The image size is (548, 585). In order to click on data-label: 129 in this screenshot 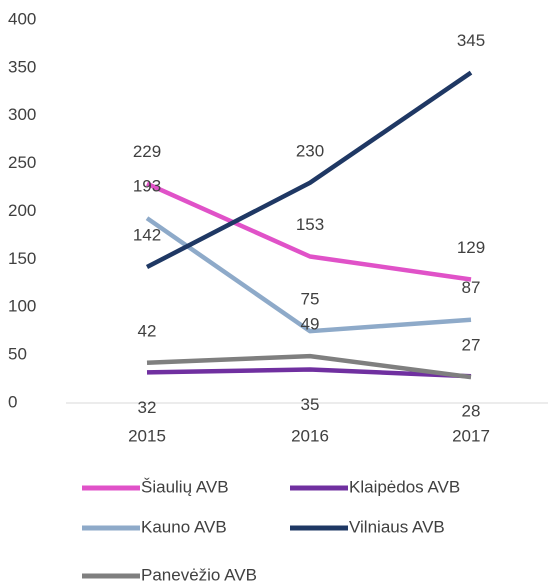, I will do `click(471, 247)`.